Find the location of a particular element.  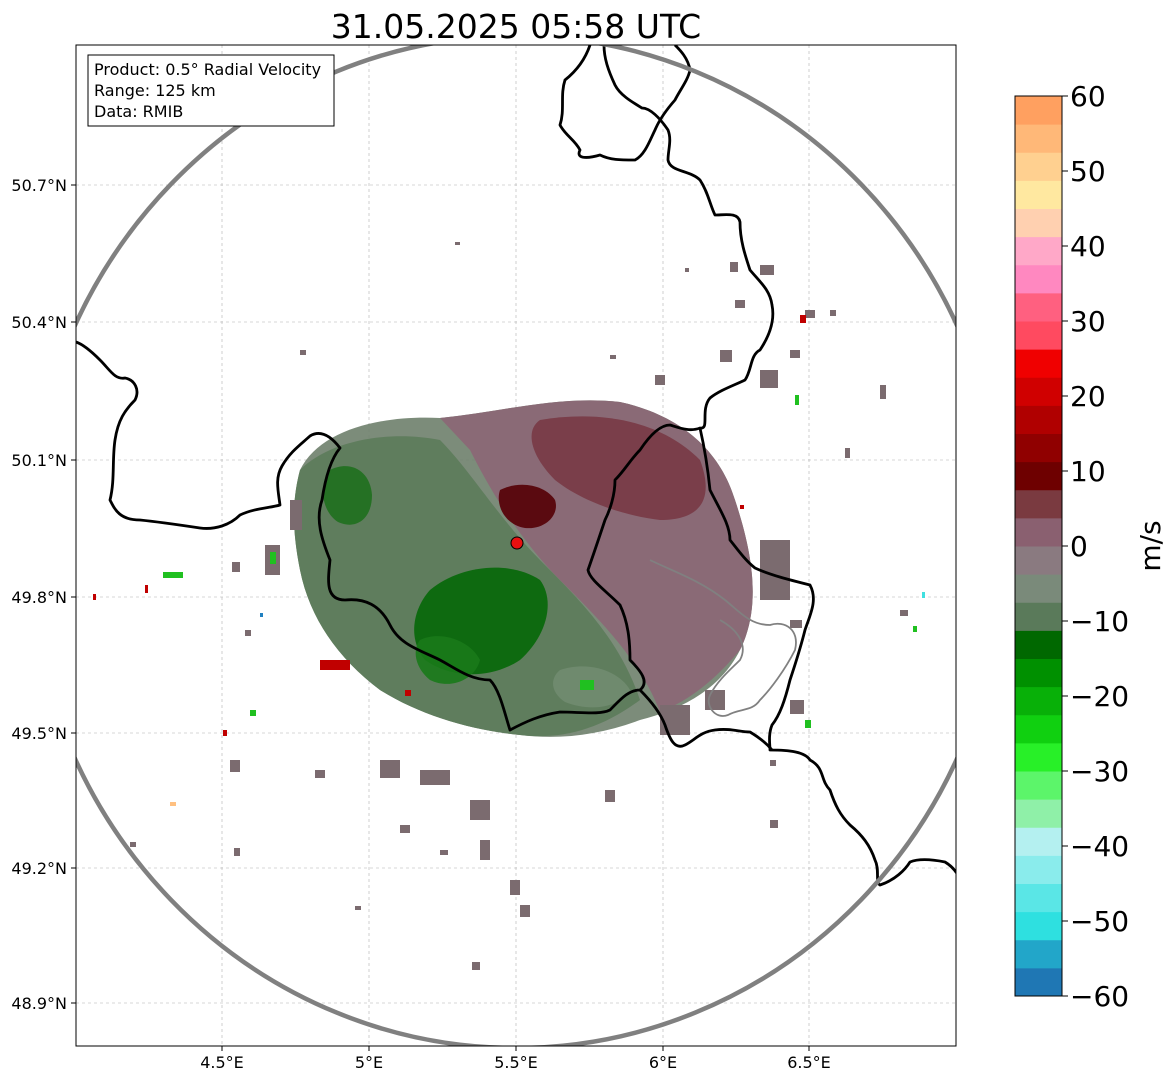

lat-tick-label: 49.8°N is located at coordinates (39, 597).